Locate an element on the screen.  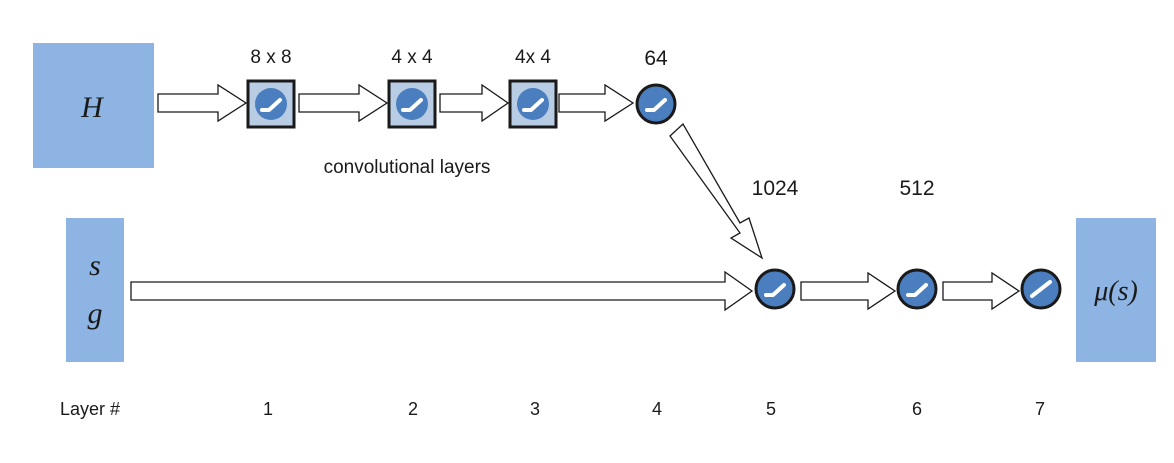
layer-number-1: 1 is located at coordinates (268, 409).